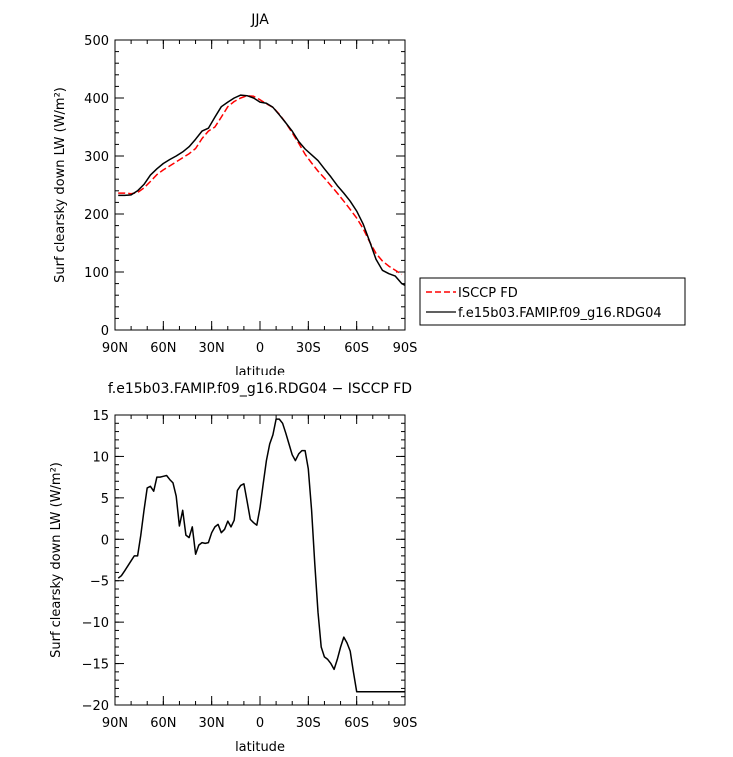 The height and width of the screenshot is (757, 733). Describe the element at coordinates (96, 215) in the screenshot. I see `y-tick-label: 200` at that location.